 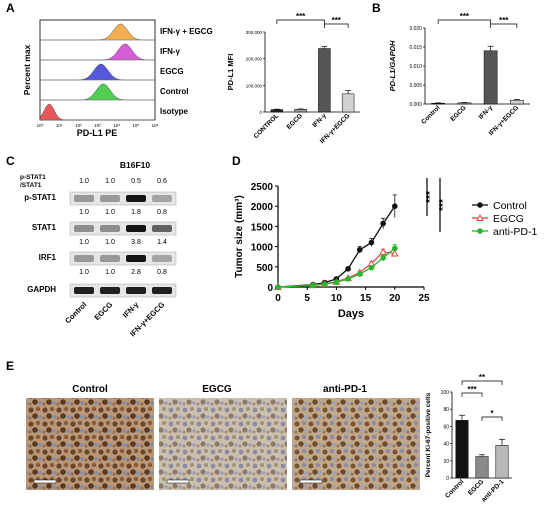 I want to click on panel-e-ihc-images: Control EGCG anti-PD-1, so click(x=223, y=437).